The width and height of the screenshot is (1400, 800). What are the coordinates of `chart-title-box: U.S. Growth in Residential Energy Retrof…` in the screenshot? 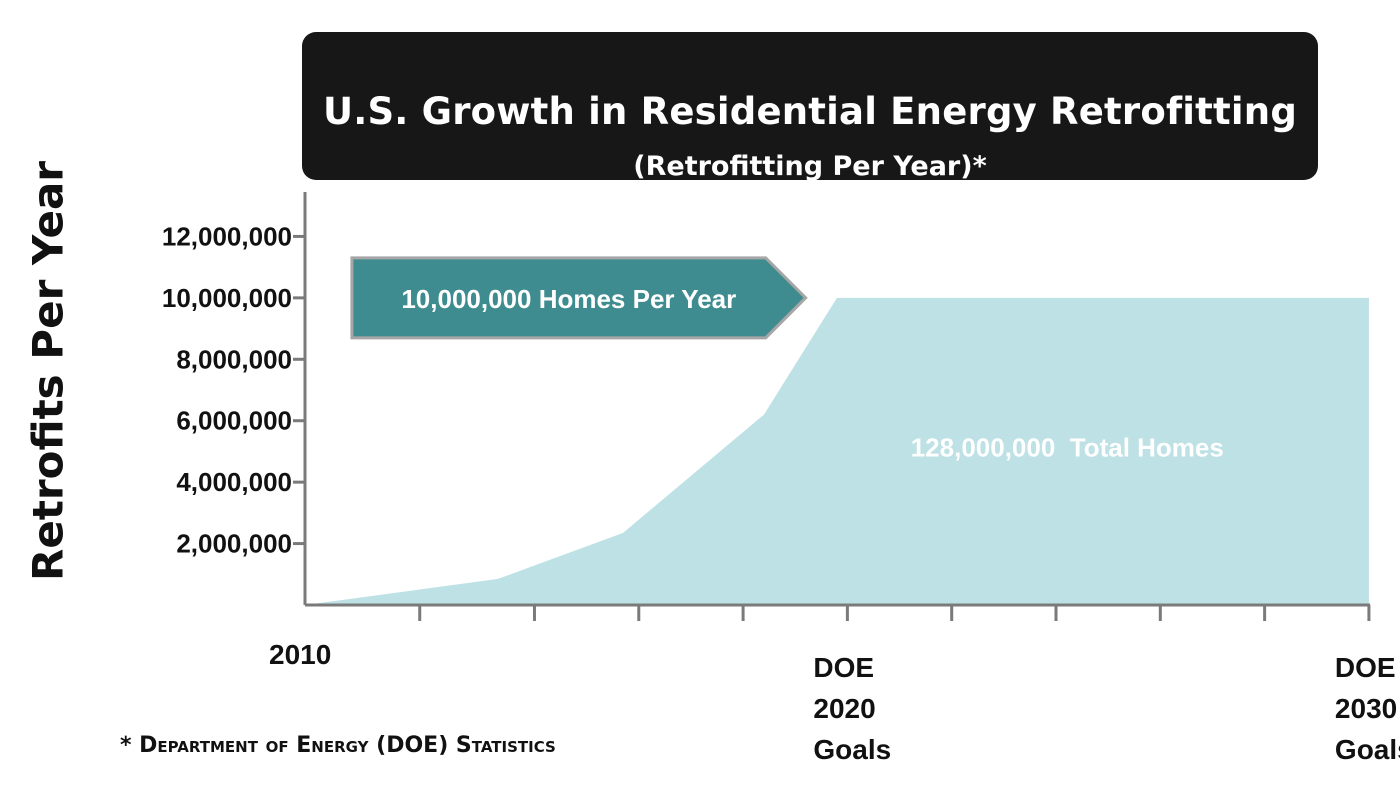 It's located at (810, 107).